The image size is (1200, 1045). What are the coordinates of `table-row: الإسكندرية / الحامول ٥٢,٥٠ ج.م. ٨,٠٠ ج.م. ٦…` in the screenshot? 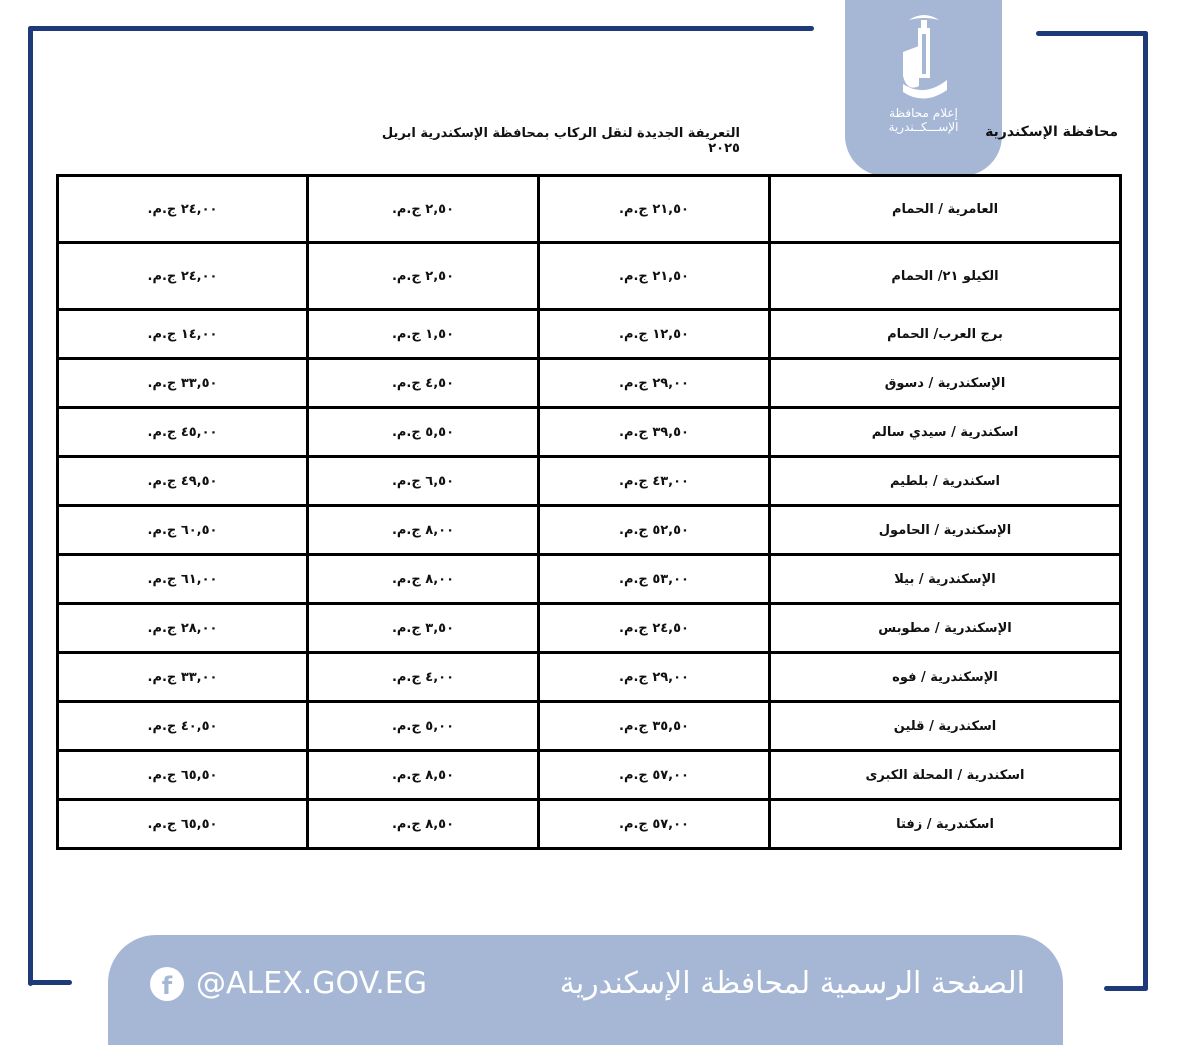 It's located at (589, 530).